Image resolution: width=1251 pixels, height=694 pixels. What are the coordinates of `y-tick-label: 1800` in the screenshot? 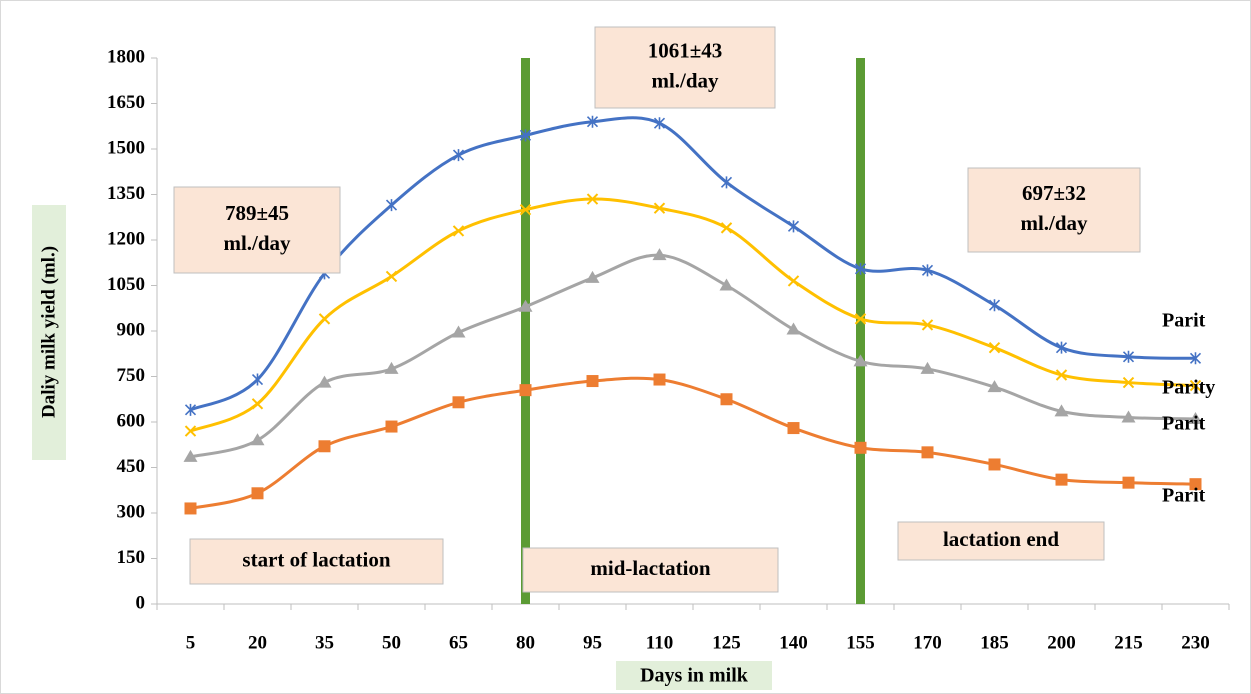 It's located at (126, 56).